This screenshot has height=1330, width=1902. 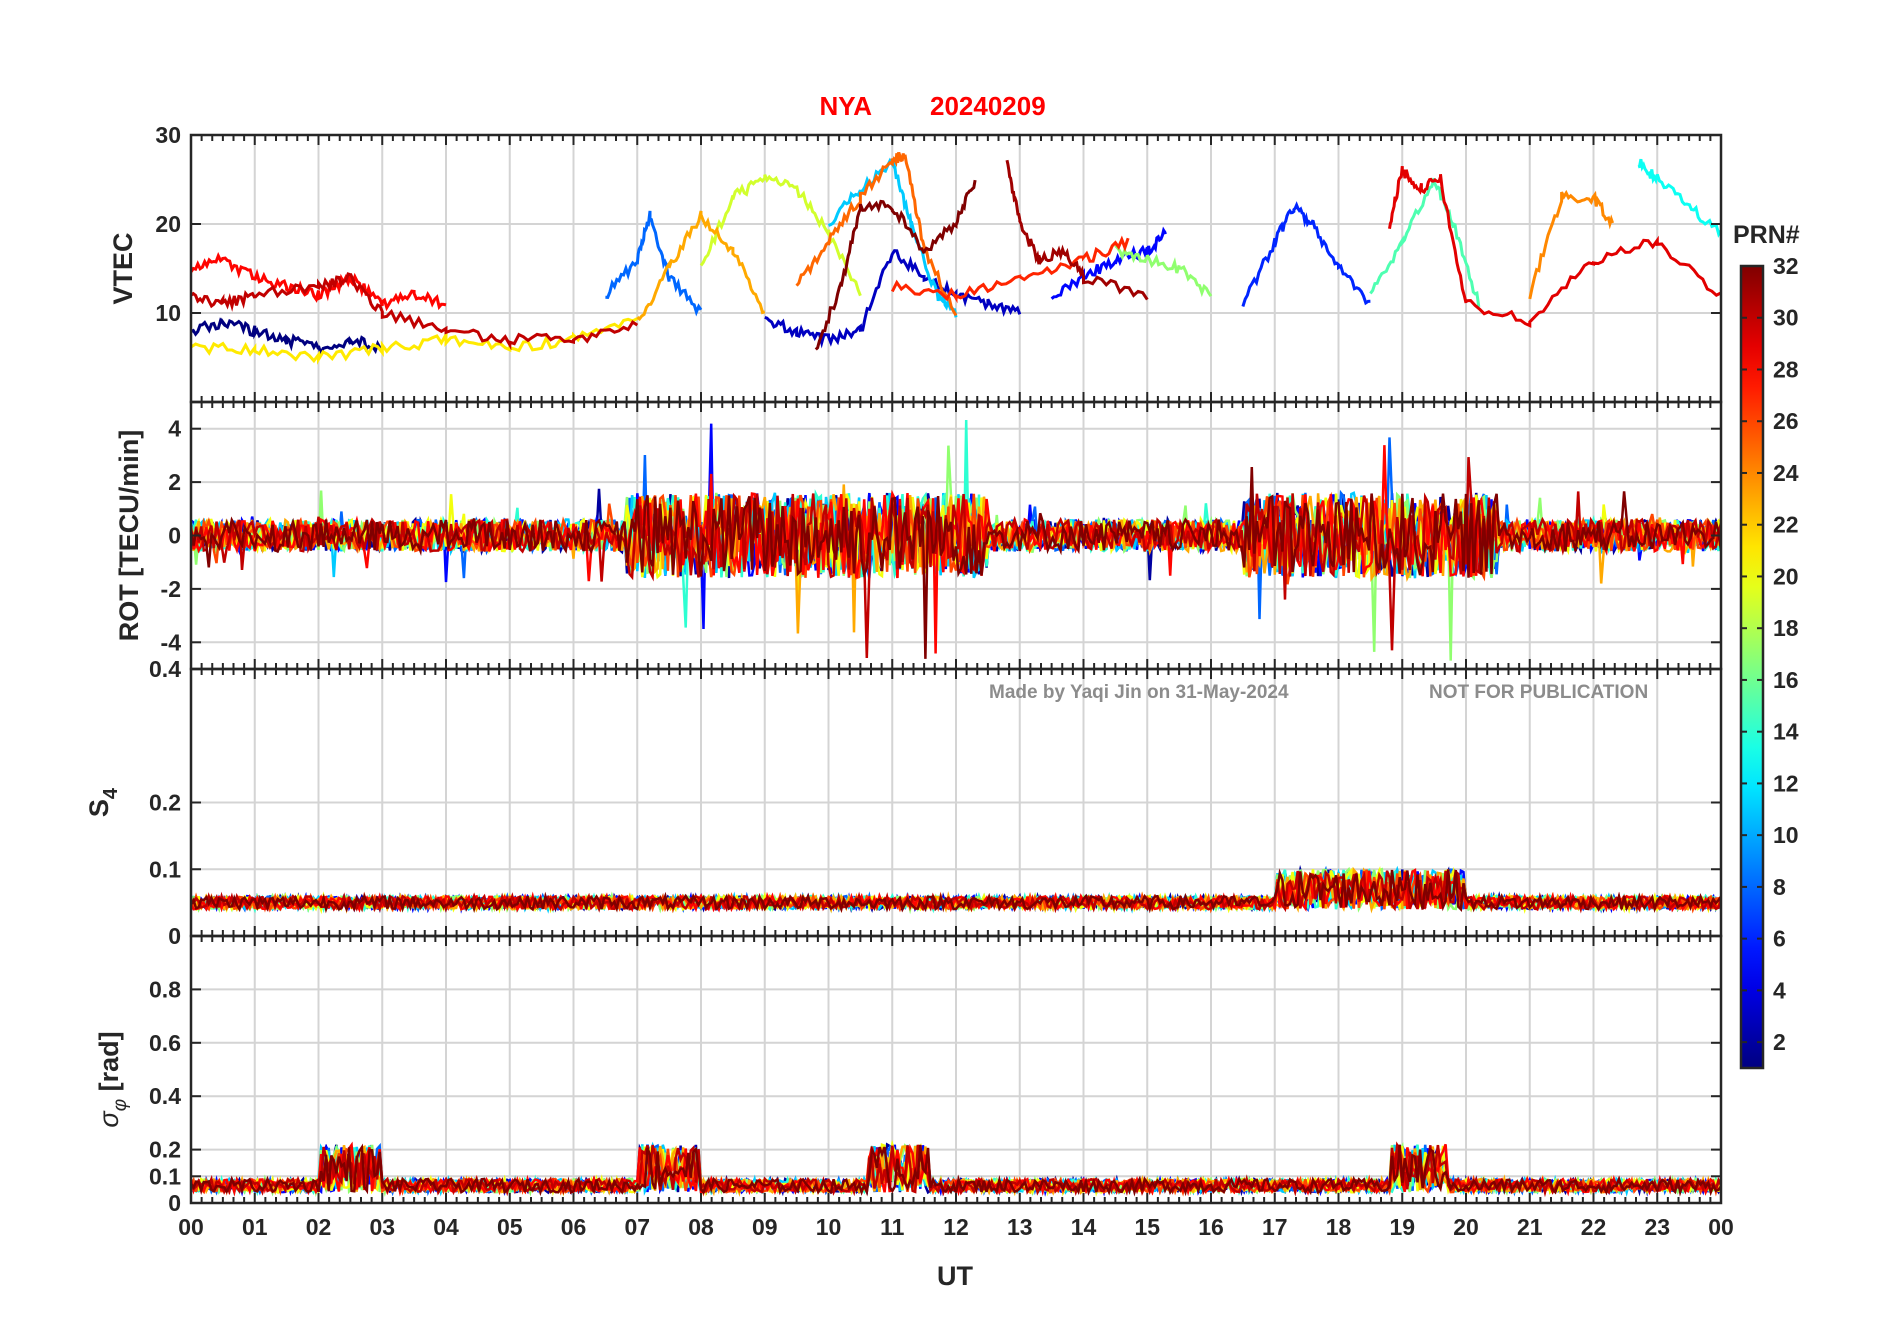 What do you see at coordinates (129, 535) in the screenshot?
I see `y-axis-label: ROT [TECU/min]` at bounding box center [129, 535].